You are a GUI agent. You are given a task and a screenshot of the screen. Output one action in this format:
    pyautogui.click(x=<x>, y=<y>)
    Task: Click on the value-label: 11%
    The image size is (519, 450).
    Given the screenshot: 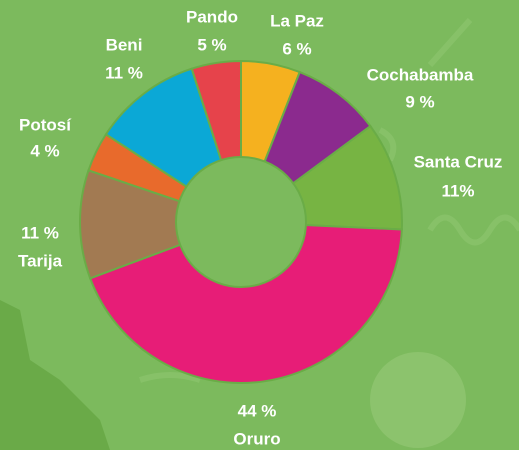 What is the action you would take?
    pyautogui.click(x=457, y=190)
    